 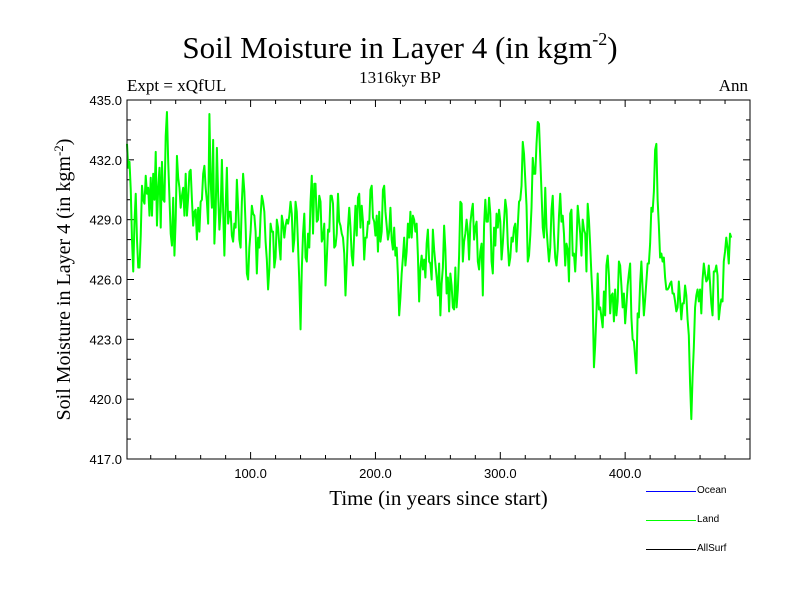 I want to click on legend-swatch-land, so click(x=671, y=520).